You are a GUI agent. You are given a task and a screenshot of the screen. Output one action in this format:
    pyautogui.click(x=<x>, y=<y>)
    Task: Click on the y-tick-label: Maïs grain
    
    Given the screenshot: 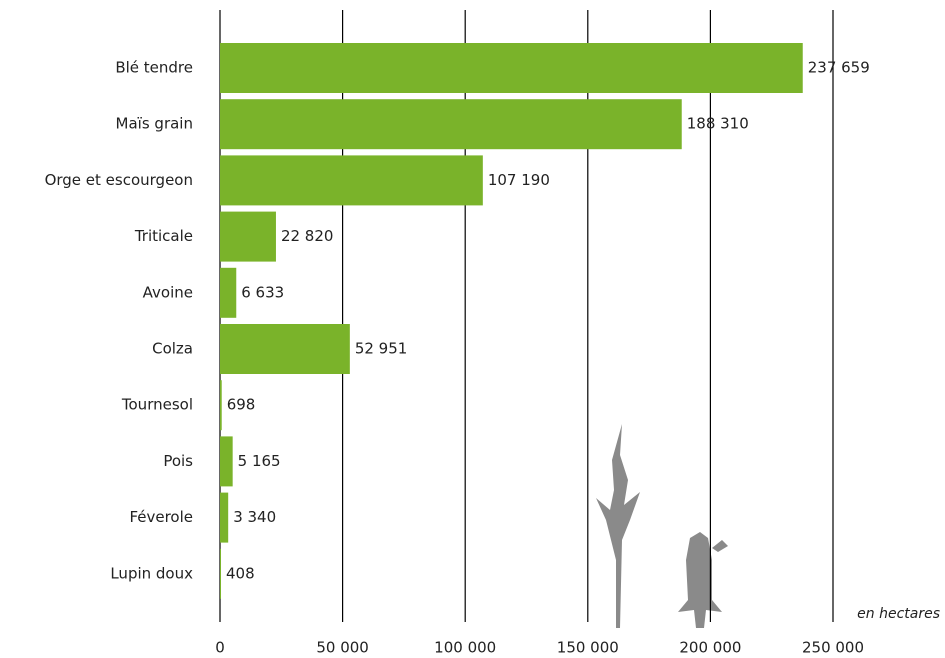 What is the action you would take?
    pyautogui.click(x=154, y=124)
    